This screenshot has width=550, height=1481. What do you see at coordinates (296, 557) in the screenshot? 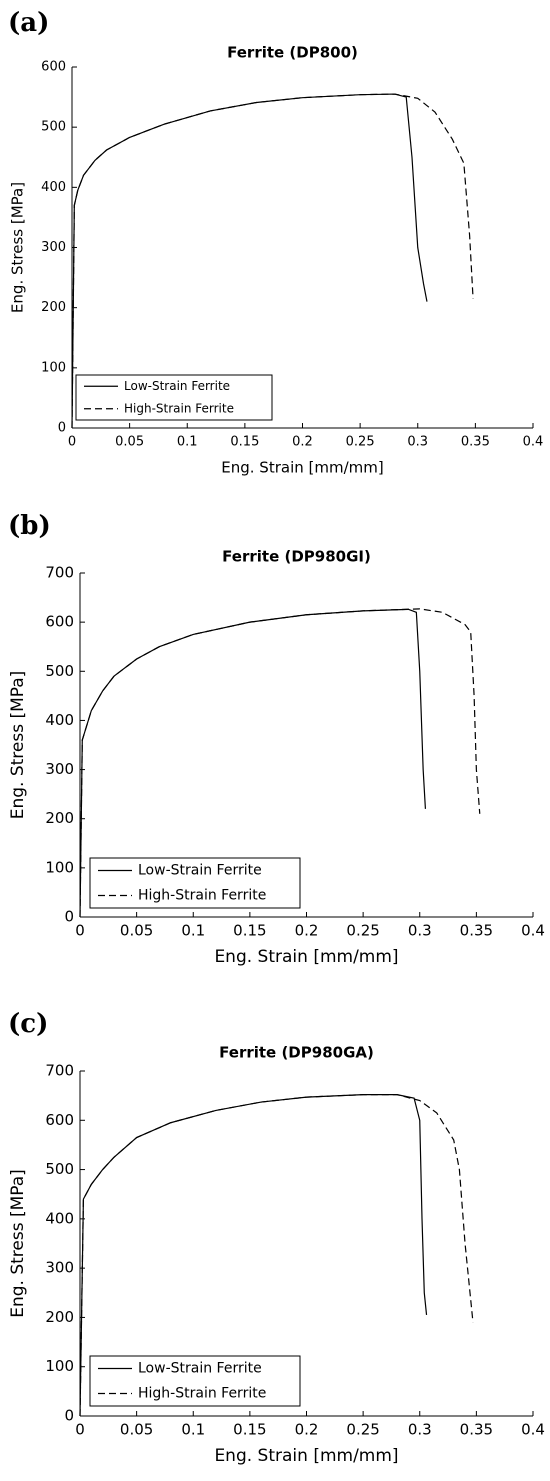
I see `chart-title: Ferrite (DP980GI)` at bounding box center [296, 557].